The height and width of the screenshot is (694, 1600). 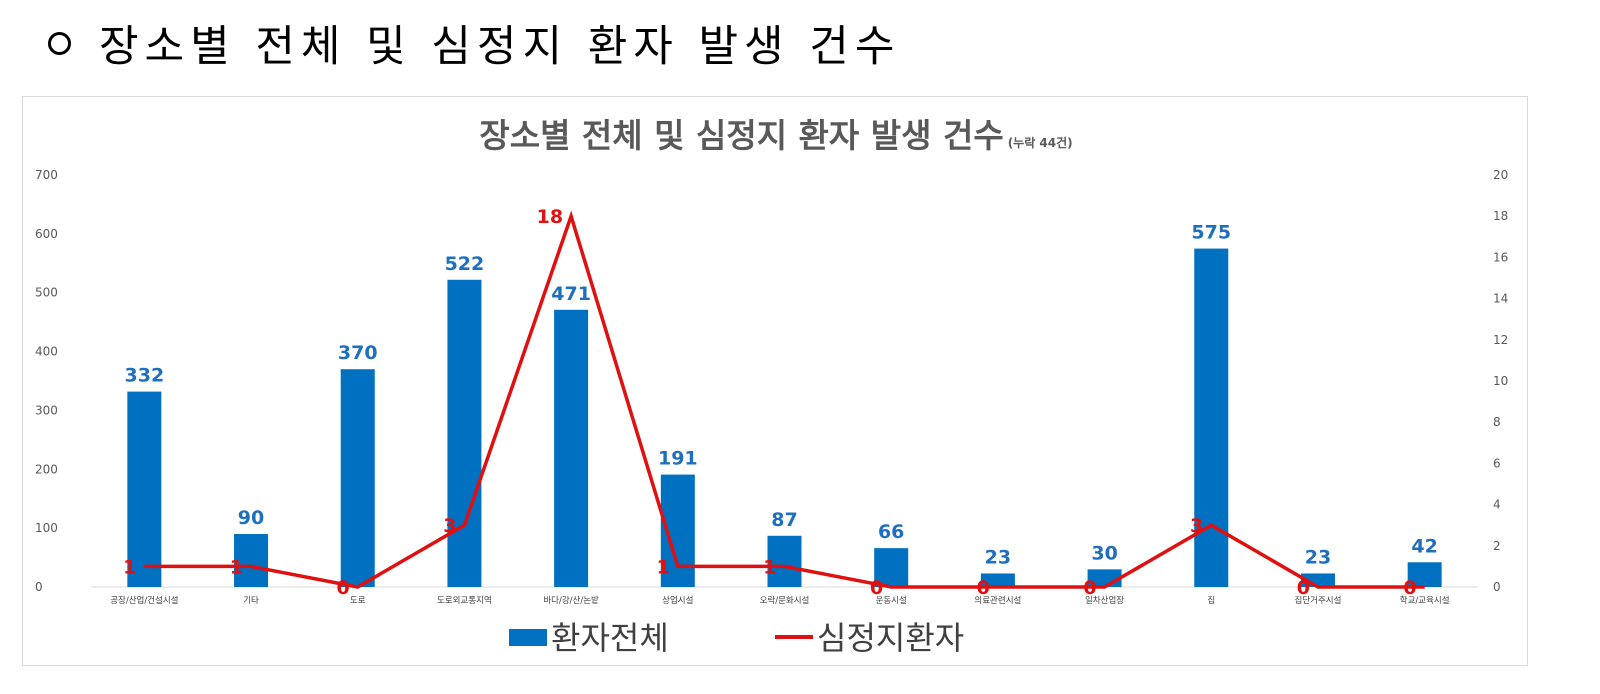 What do you see at coordinates (610, 638) in the screenshot?
I see `legend-bar-label: 환자전체` at bounding box center [610, 638].